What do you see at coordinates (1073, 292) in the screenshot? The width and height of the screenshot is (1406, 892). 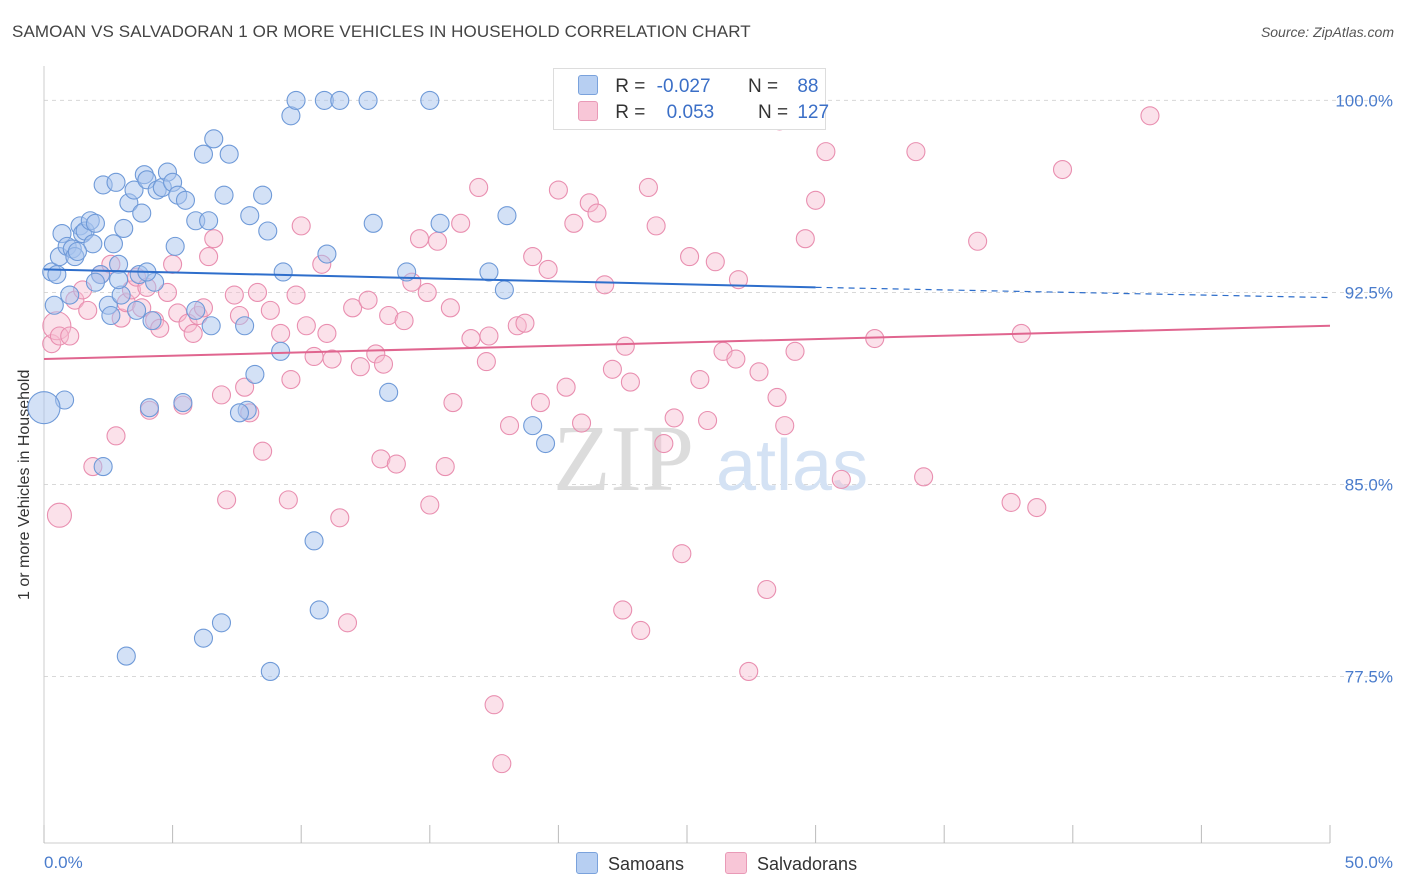 I see `samoan-trend-extension` at bounding box center [1073, 292].